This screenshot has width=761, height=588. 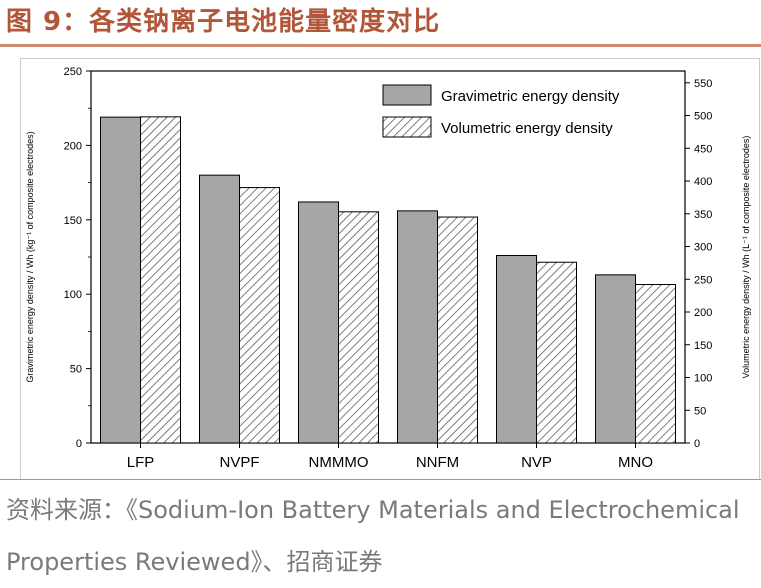 What do you see at coordinates (536, 462) in the screenshot?
I see `x-axis-category-label: NVP` at bounding box center [536, 462].